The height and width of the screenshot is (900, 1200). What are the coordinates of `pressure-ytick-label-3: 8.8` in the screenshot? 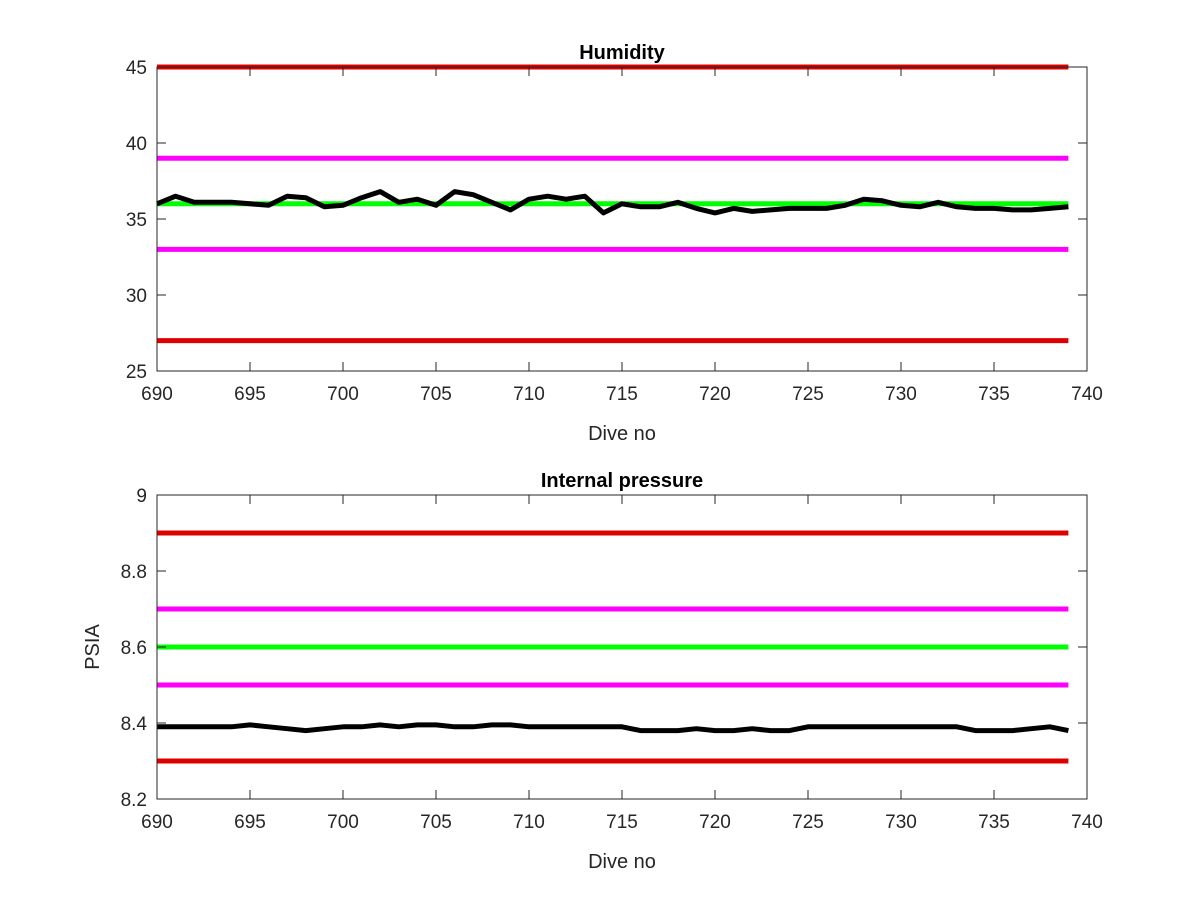 It's located at (134, 572).